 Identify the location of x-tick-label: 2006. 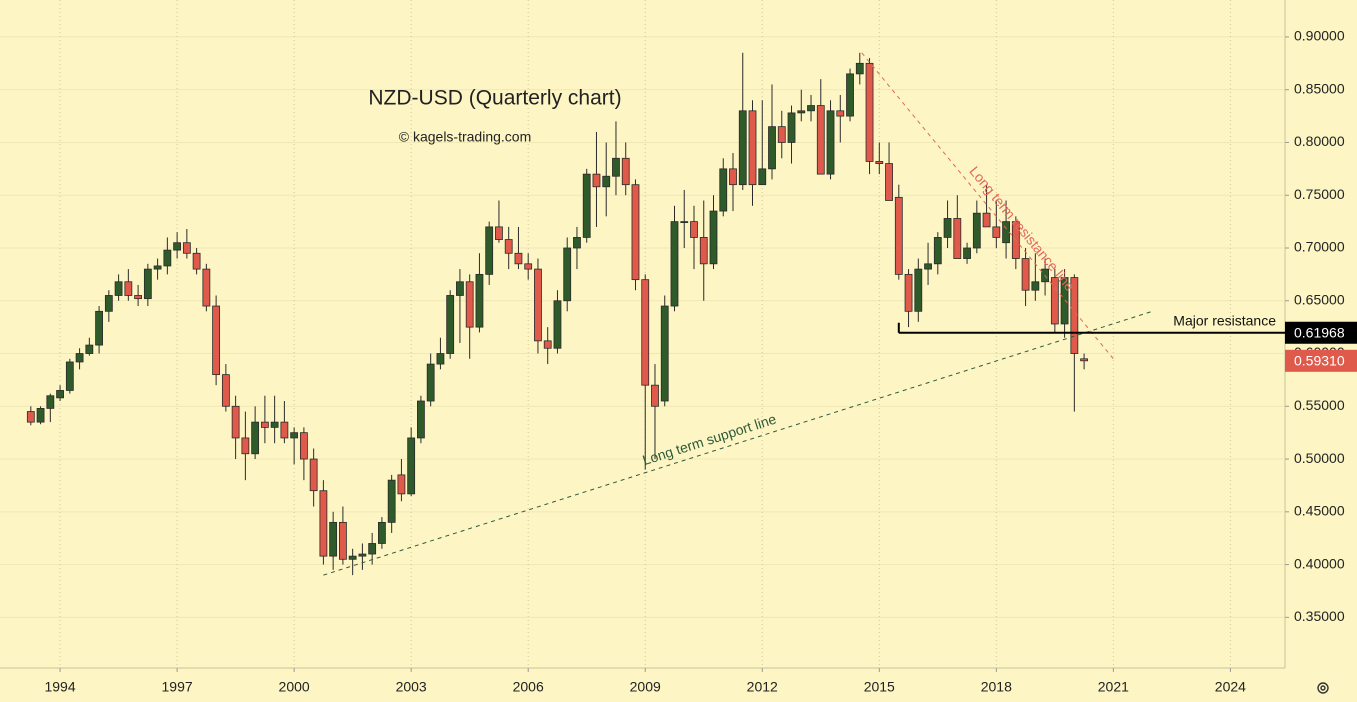
(528, 687).